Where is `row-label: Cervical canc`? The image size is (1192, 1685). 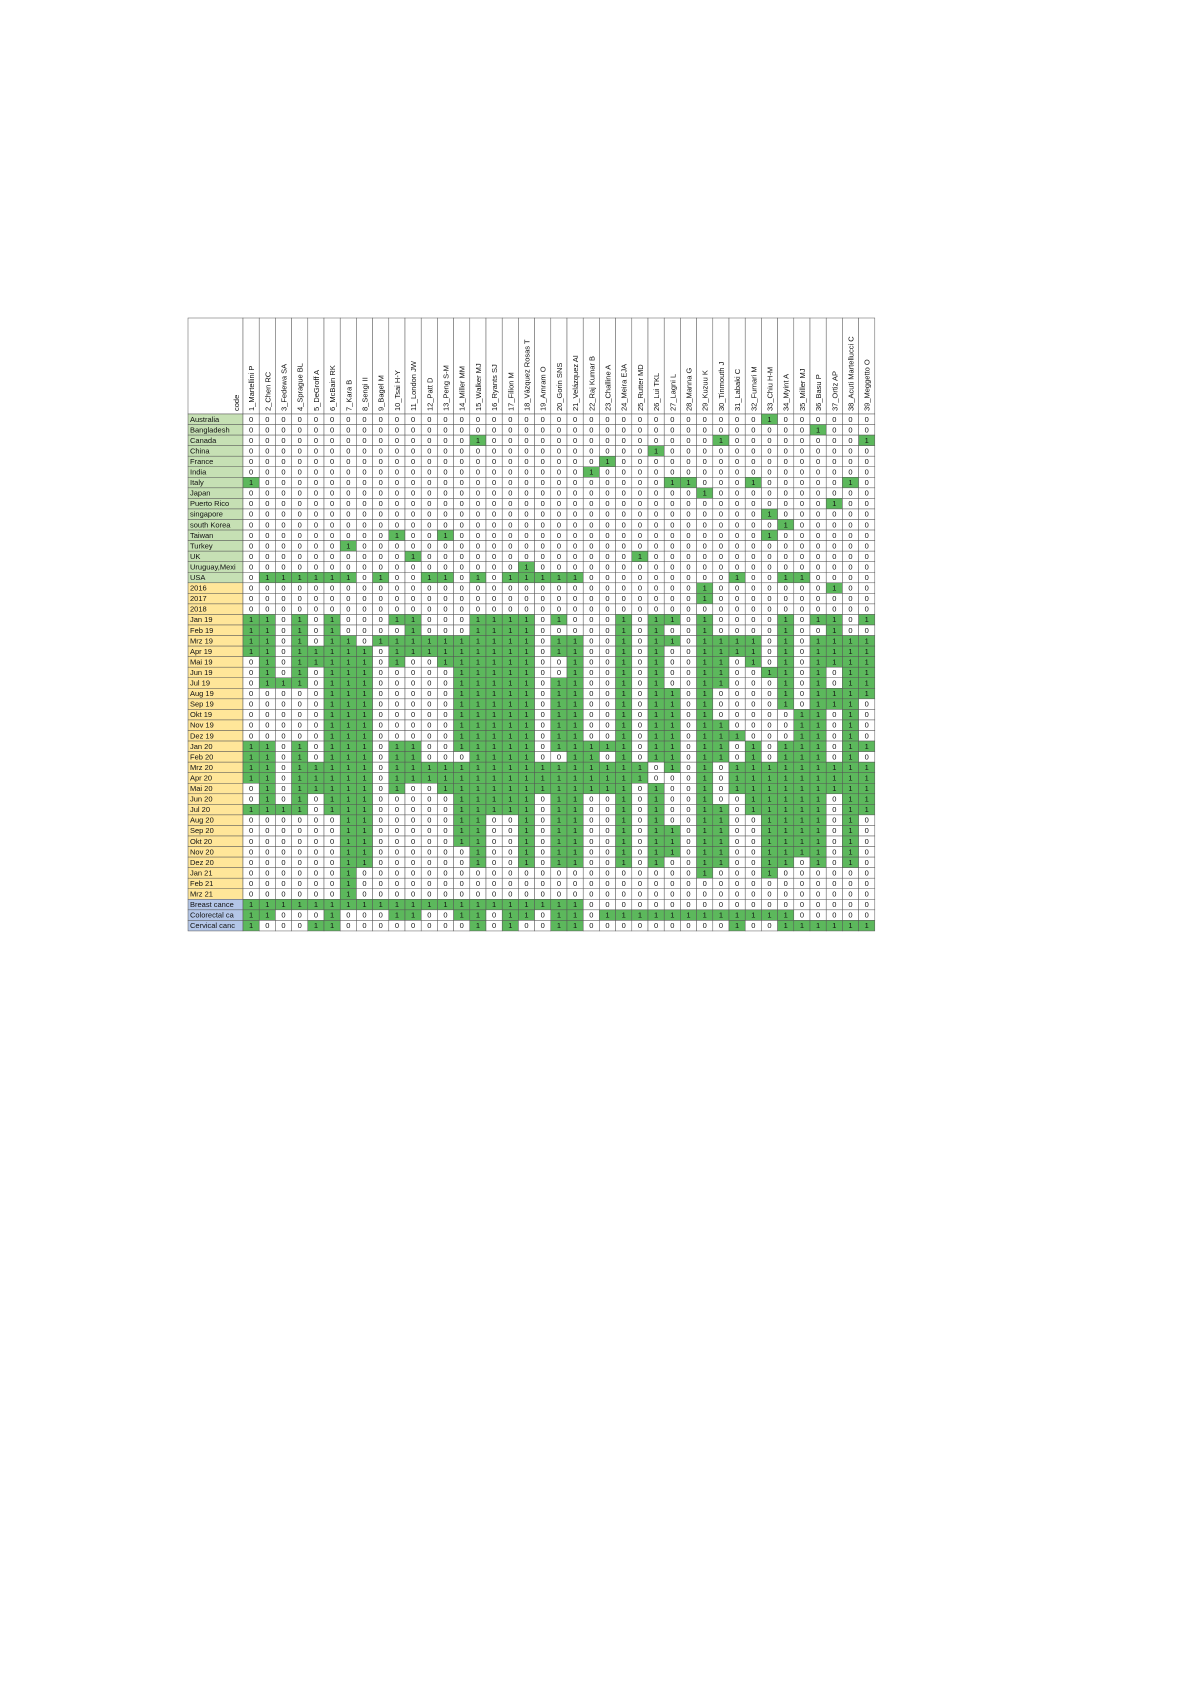 row-label: Cervical canc is located at coordinates (212, 925).